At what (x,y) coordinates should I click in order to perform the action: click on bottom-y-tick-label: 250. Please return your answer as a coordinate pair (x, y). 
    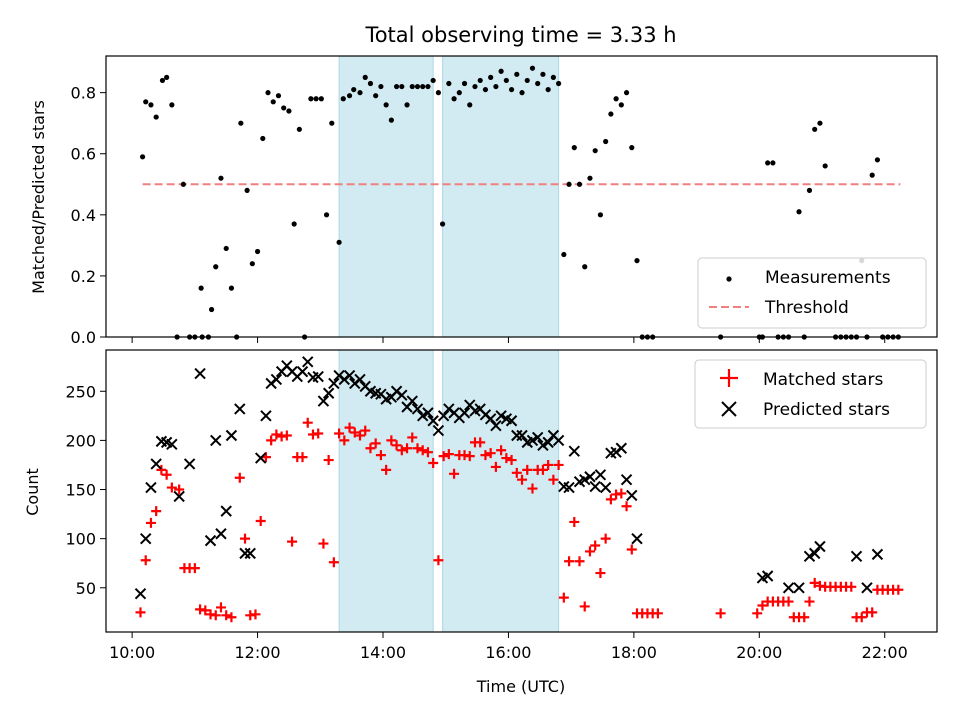
    Looking at the image, I should click on (80, 391).